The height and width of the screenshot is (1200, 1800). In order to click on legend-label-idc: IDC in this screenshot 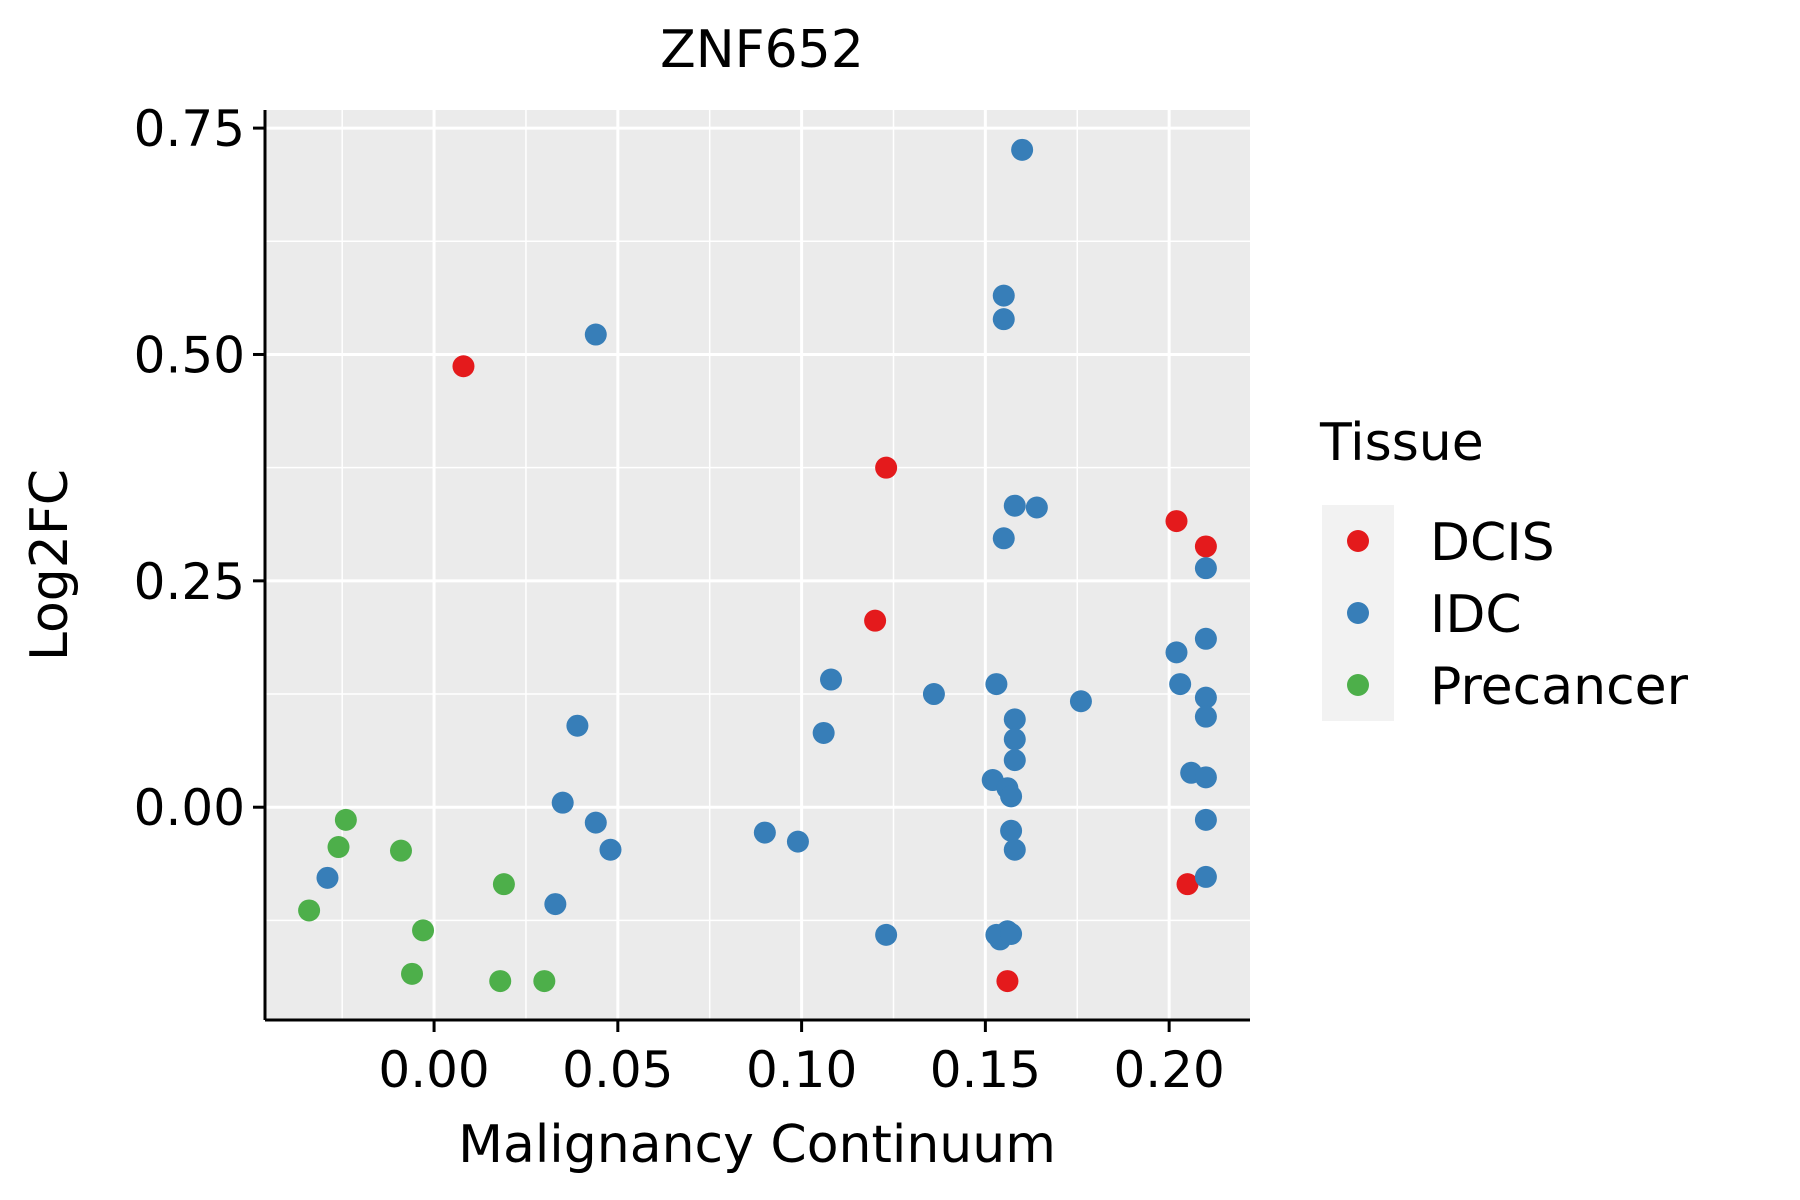, I will do `click(1476, 615)`.